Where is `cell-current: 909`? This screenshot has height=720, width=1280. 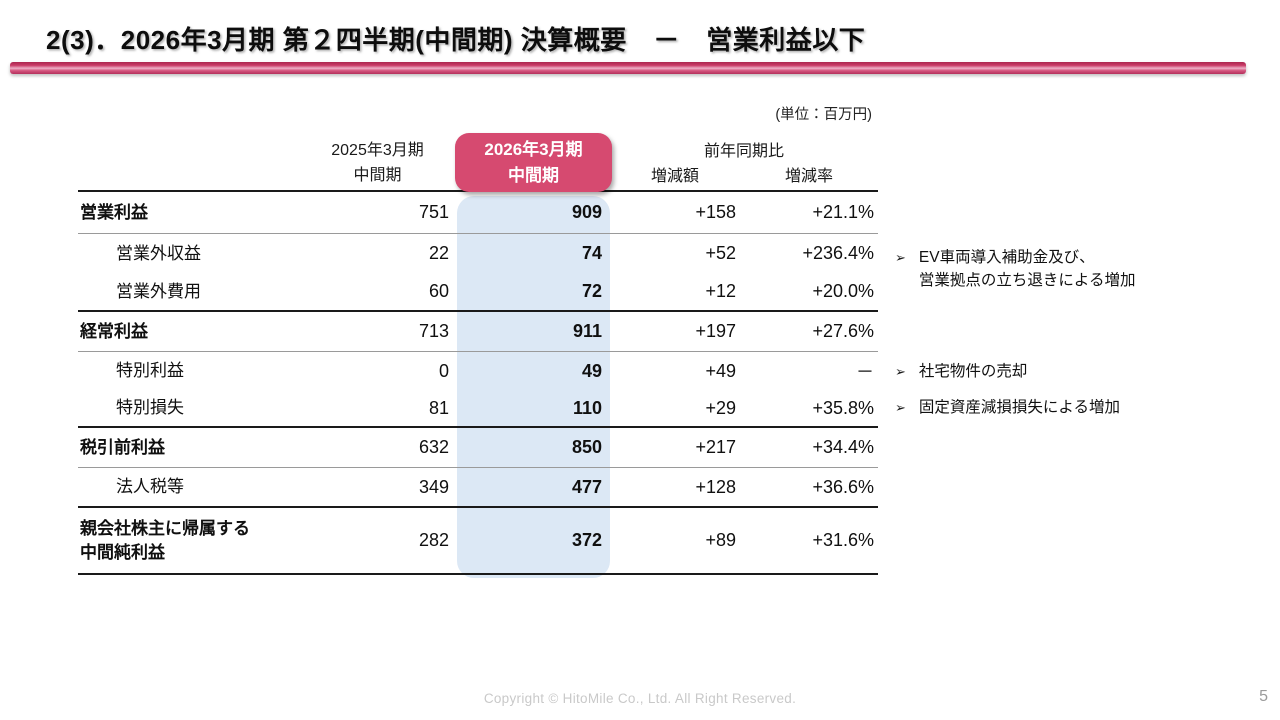 cell-current: 909 is located at coordinates (586, 212).